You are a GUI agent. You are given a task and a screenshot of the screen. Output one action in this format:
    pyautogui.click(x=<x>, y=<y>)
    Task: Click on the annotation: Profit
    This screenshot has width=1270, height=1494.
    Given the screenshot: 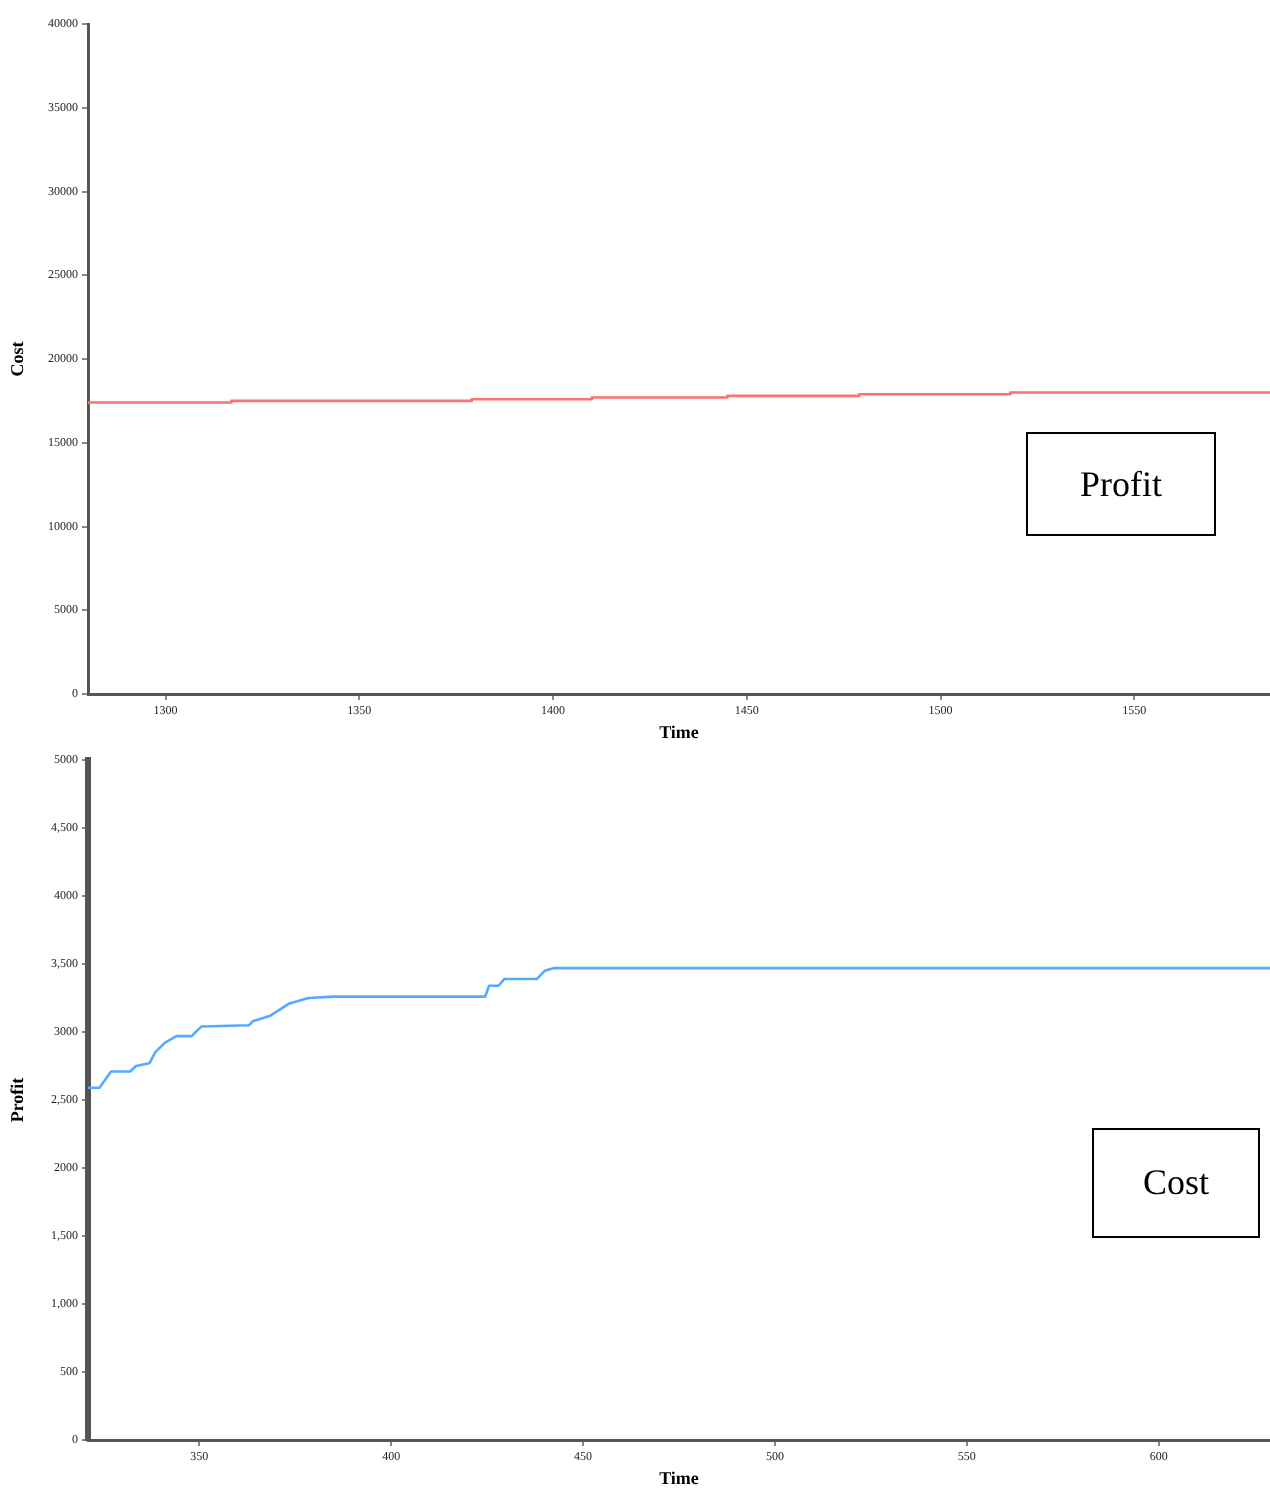 What is the action you would take?
    pyautogui.click(x=1121, y=484)
    